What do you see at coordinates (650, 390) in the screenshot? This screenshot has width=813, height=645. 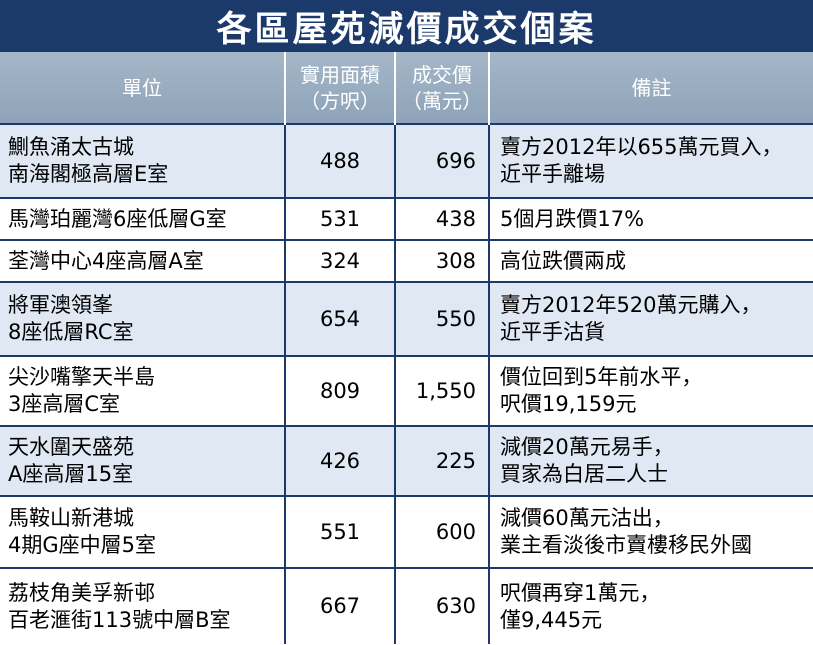 I see `cell-note: 價位回到5年前水平， 呎價19,159元` at bounding box center [650, 390].